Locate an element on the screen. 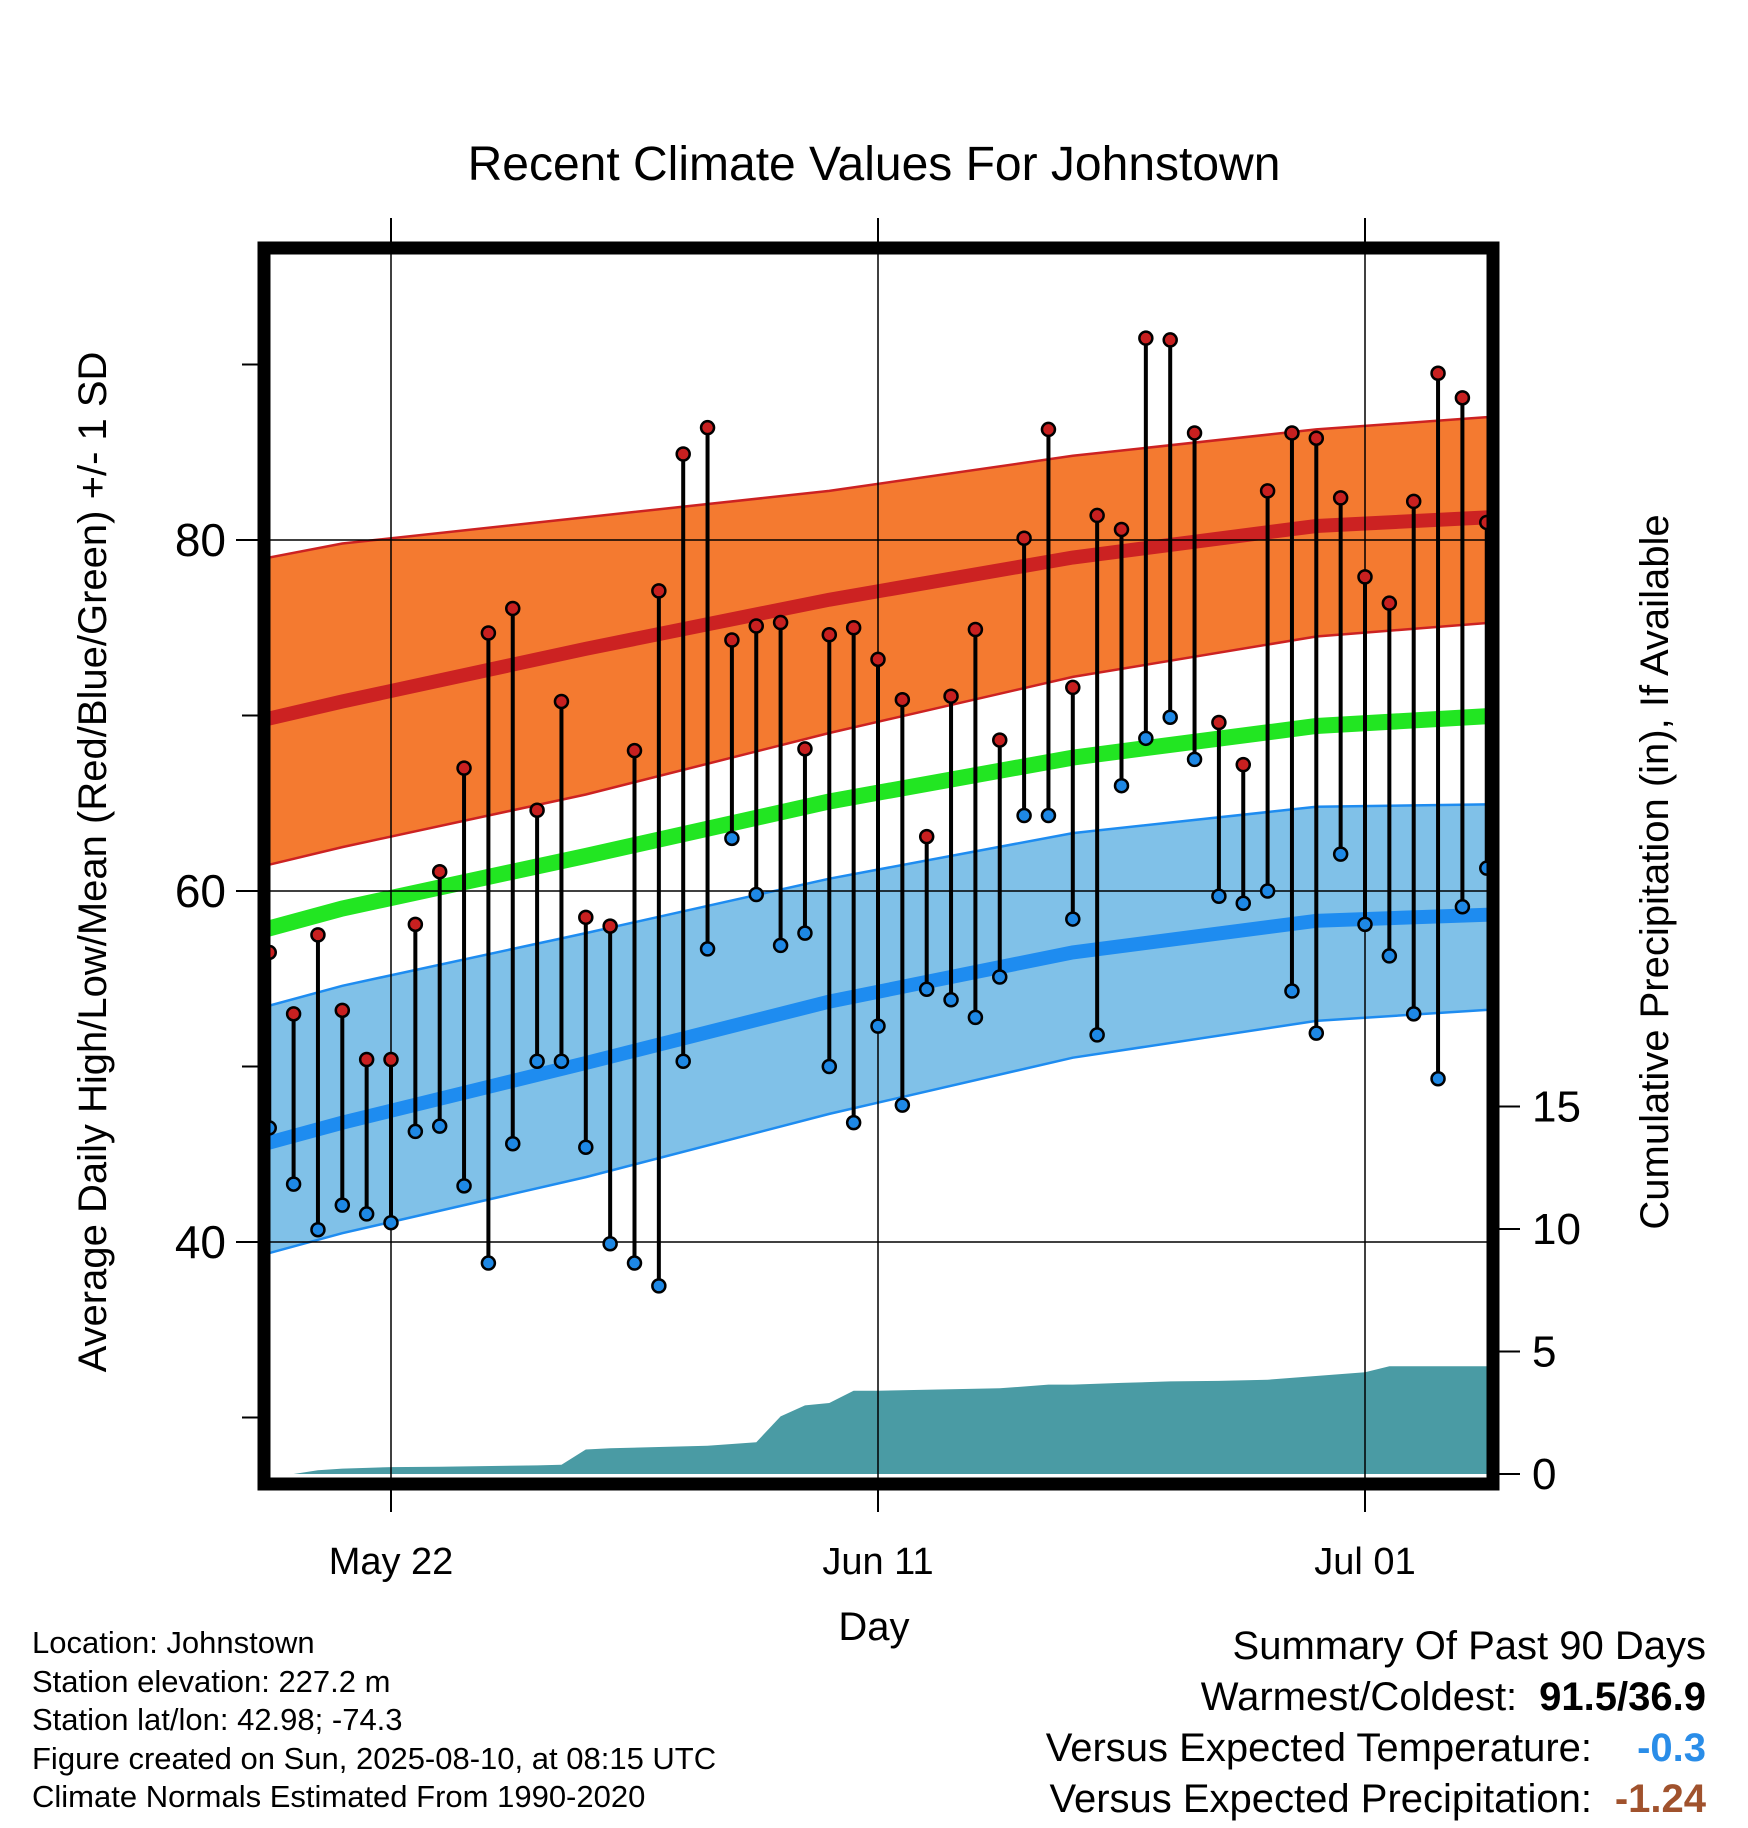 Image resolution: width=1748 pixels, height=1828 pixels. temp-departure-label: Versus Expected Temperature: is located at coordinates (1318, 1748).